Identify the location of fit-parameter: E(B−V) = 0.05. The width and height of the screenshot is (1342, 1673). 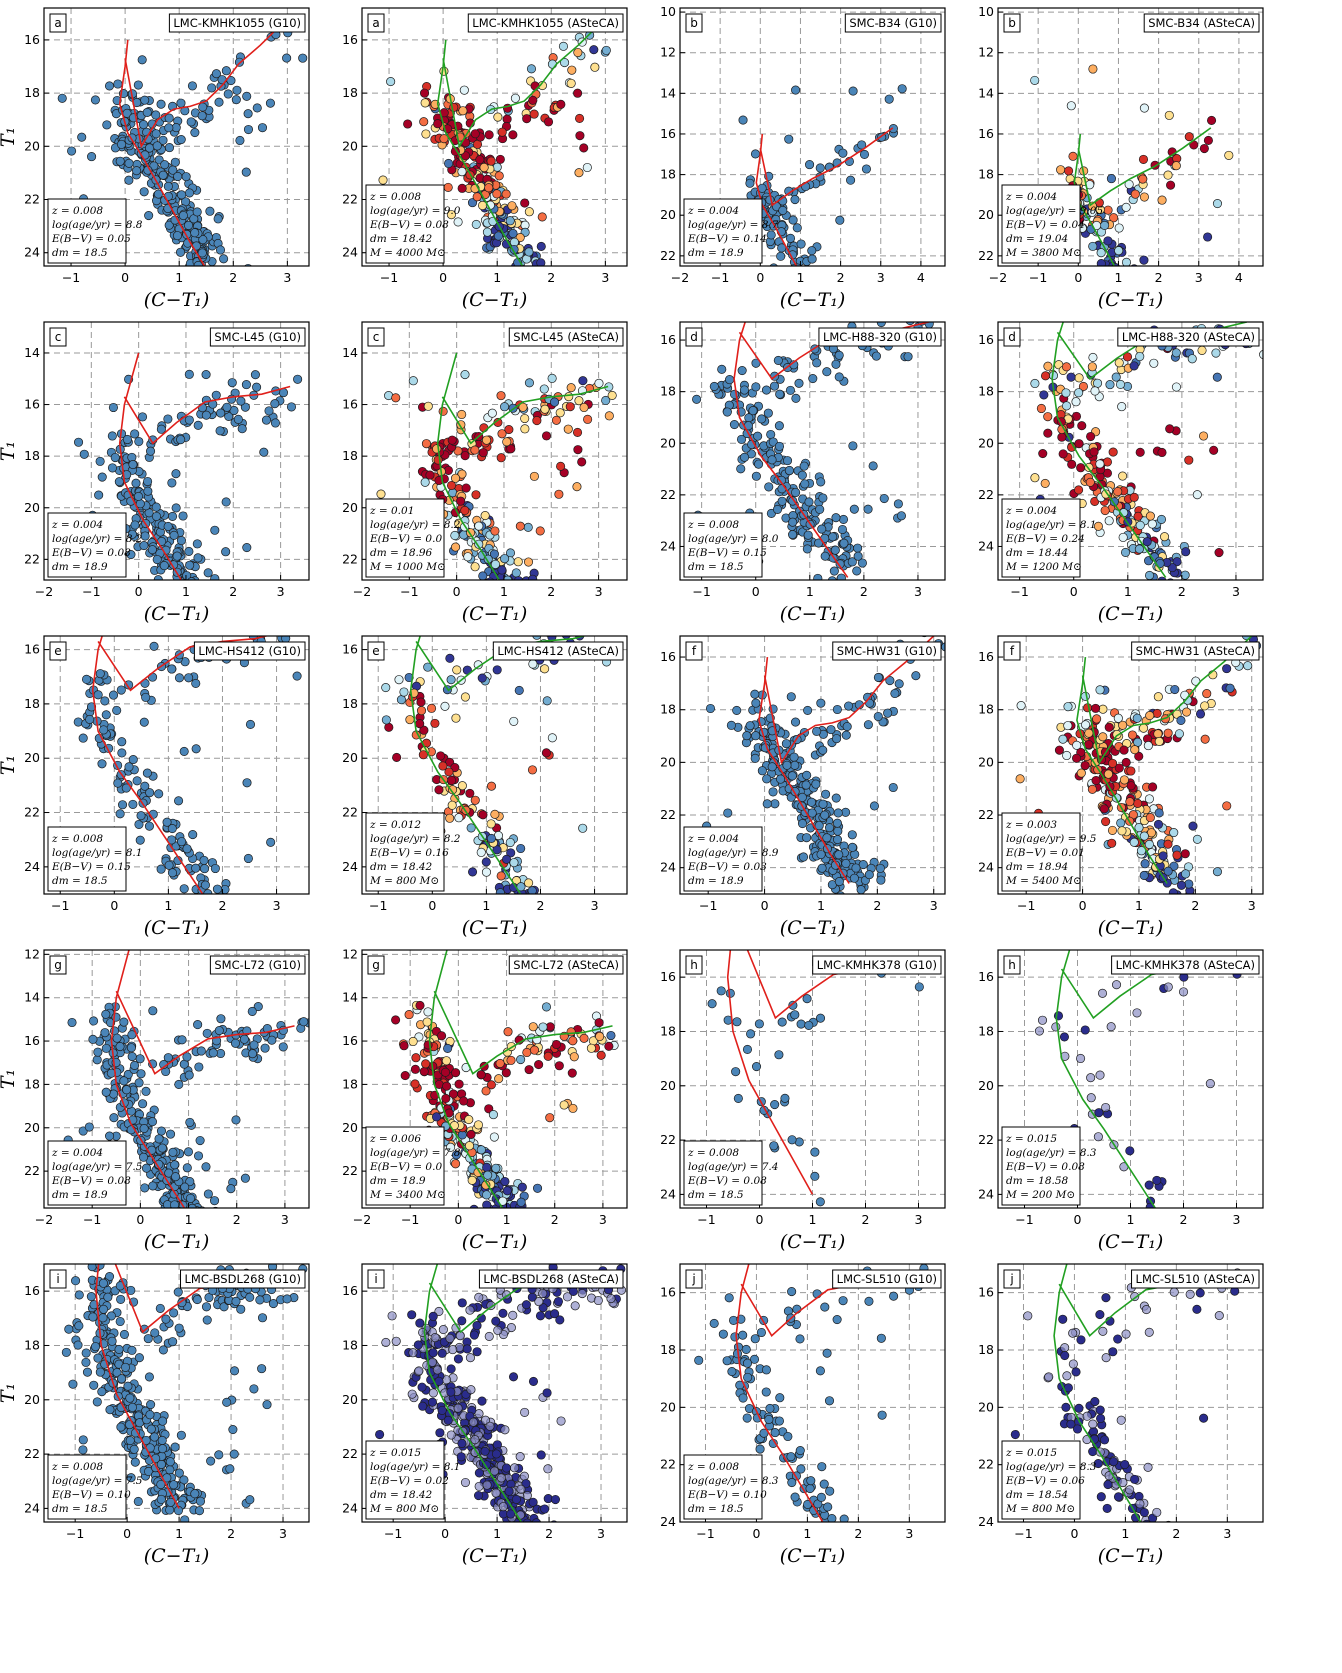
(91, 239).